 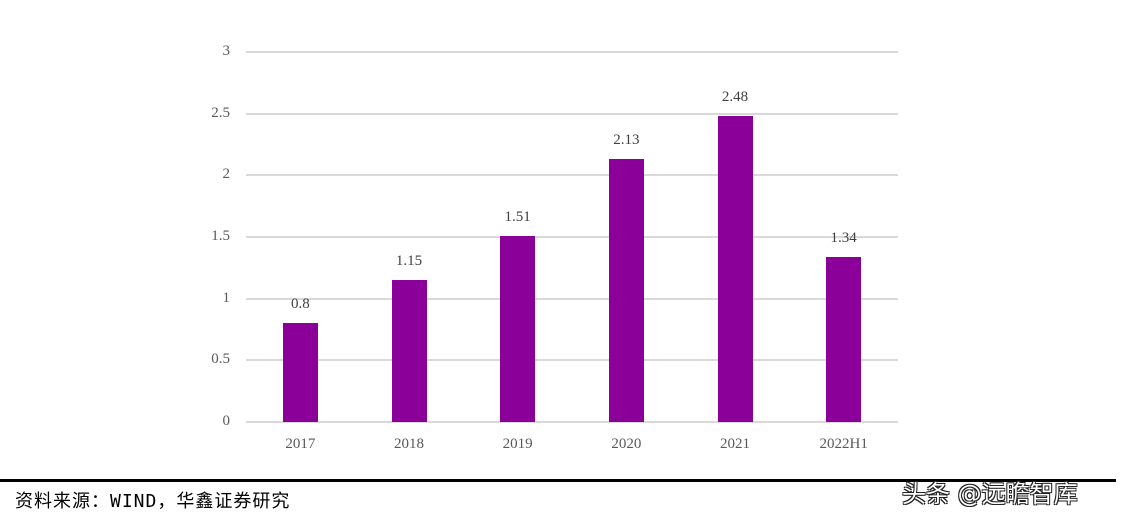 I want to click on x-axis-tick-label: 2018, so click(x=409, y=444).